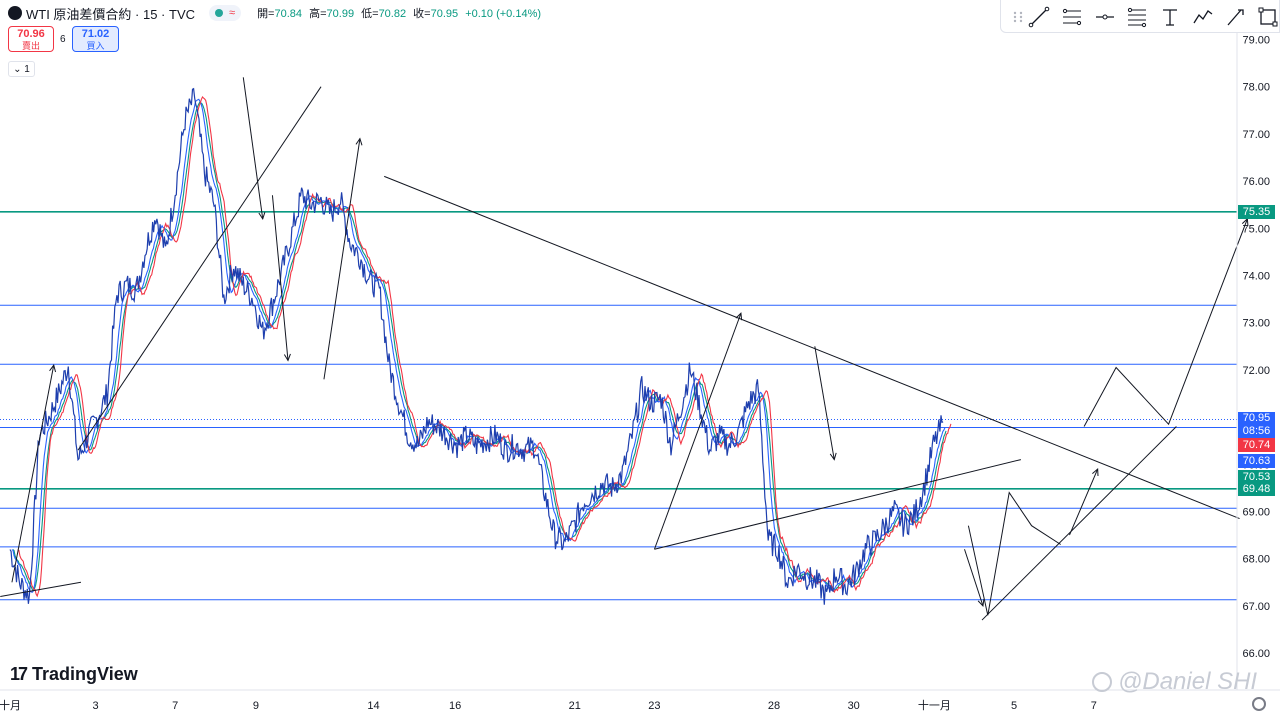 This screenshot has width=1280, height=721. I want to click on time-tick-label: 5, so click(1014, 706).